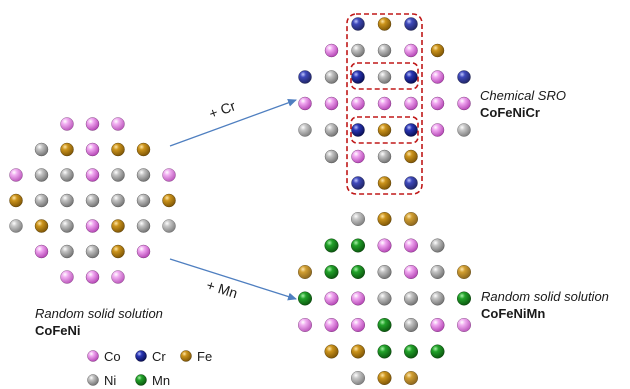  I want to click on top-right-atom-grid, so click(384, 103).